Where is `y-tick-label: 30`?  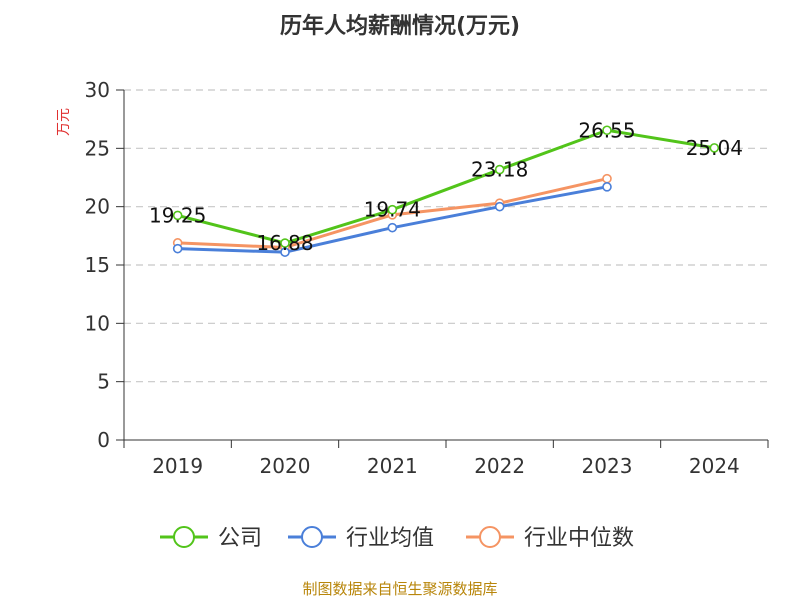
y-tick-label: 30 is located at coordinates (97, 90).